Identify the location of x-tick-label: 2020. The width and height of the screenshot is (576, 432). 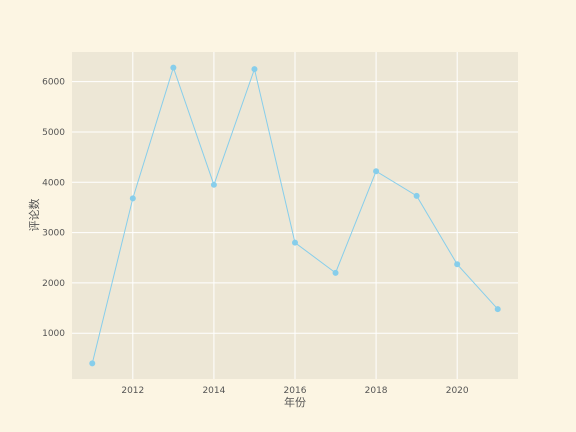
(457, 391).